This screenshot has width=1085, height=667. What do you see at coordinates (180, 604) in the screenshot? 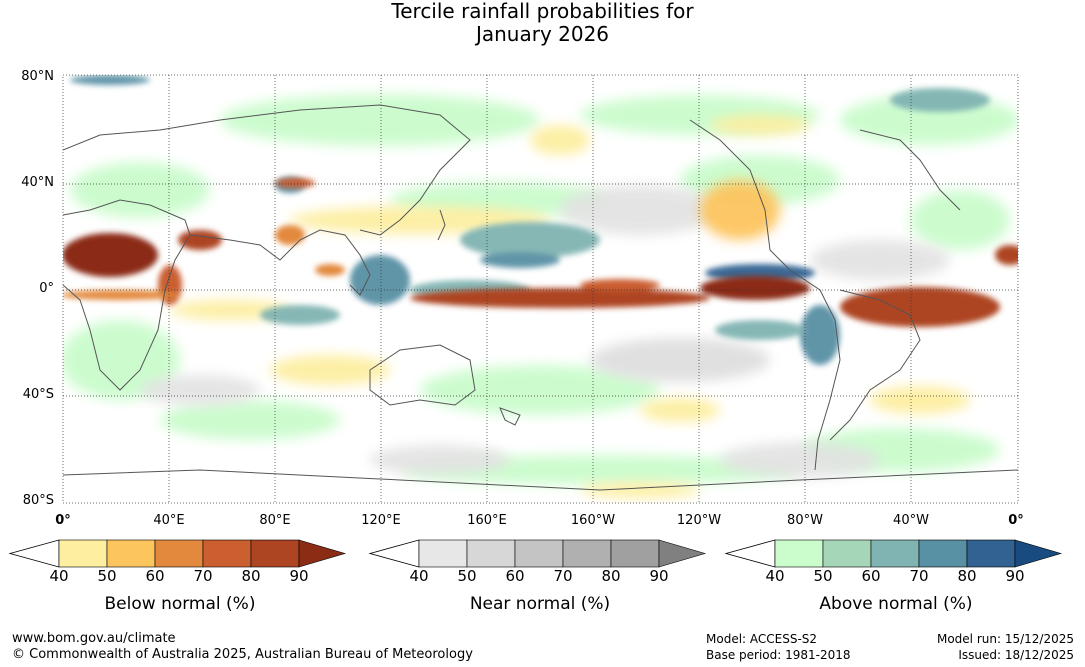
I see `colorbar-below-label: Below normal (%)` at bounding box center [180, 604].